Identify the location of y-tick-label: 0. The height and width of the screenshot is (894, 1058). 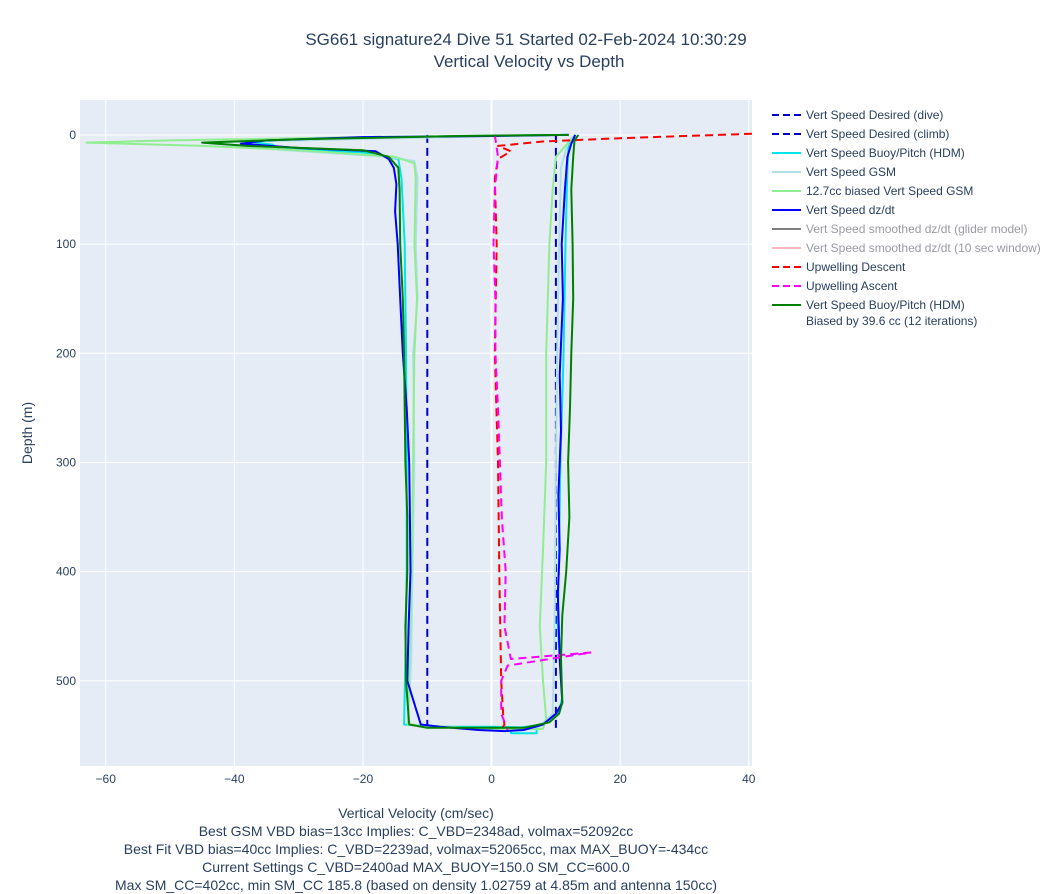
(72, 135).